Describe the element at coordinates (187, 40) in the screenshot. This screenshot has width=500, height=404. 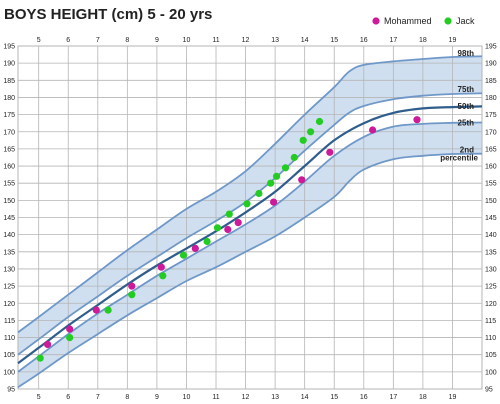
I see `xtick-top-10: 10` at that location.